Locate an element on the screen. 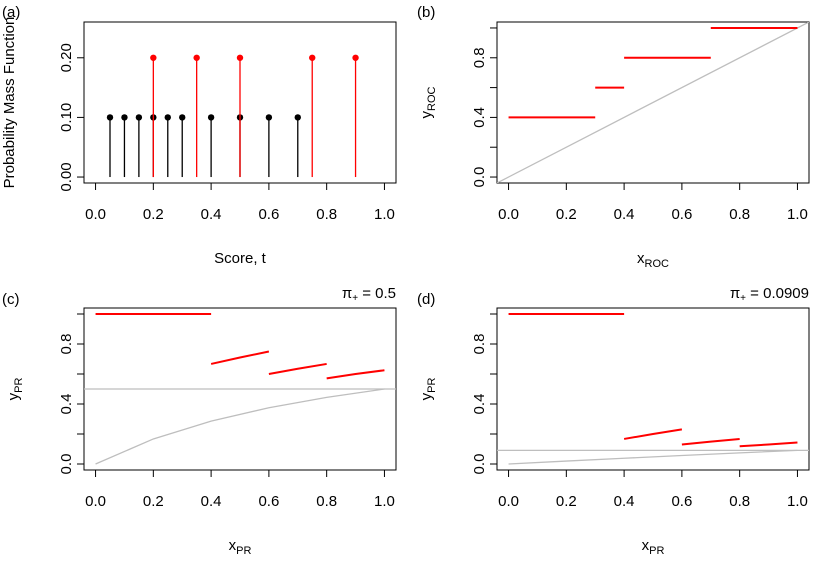 The height and width of the screenshot is (575, 830). axis-label: Probability Mass Function is located at coordinates (9, 103).